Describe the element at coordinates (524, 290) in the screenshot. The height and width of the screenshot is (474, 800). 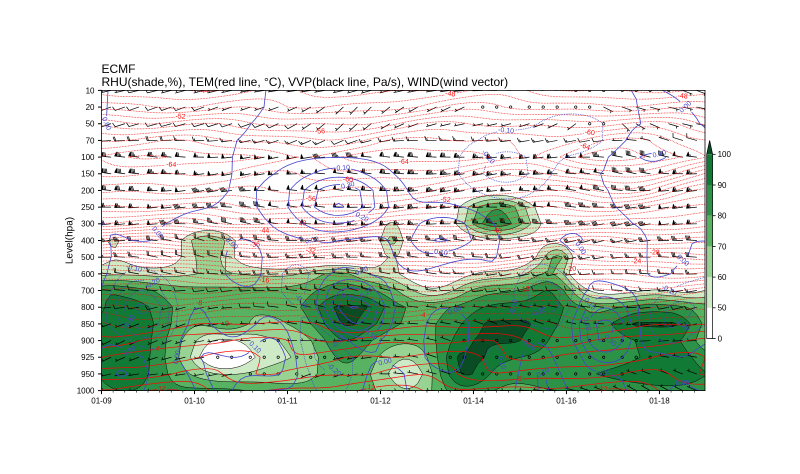
I see `svg-text: -12` at that location.